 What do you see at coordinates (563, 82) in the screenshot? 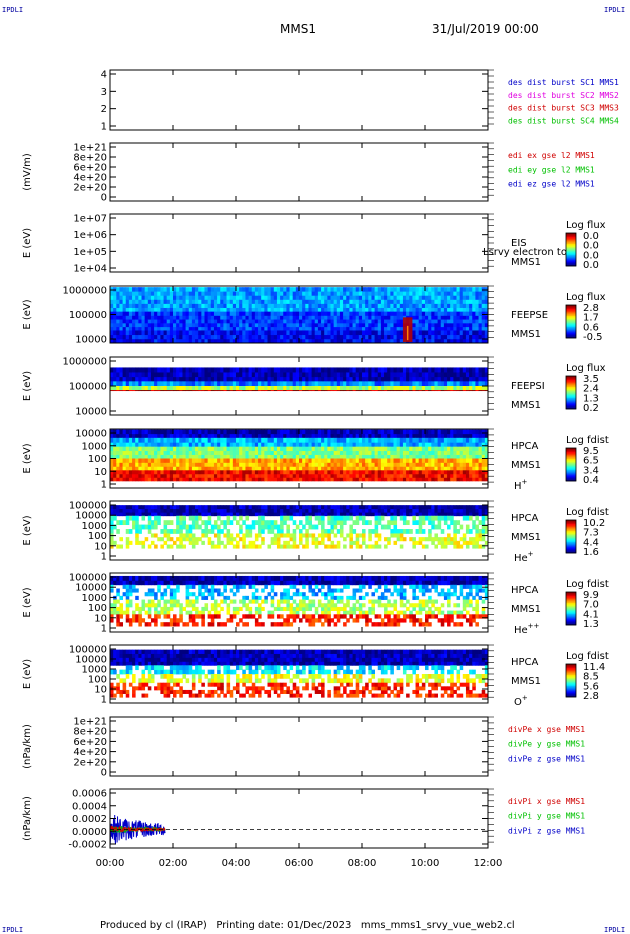
I see `legend-entry: des dist burst SC1 MMS1` at bounding box center [563, 82].